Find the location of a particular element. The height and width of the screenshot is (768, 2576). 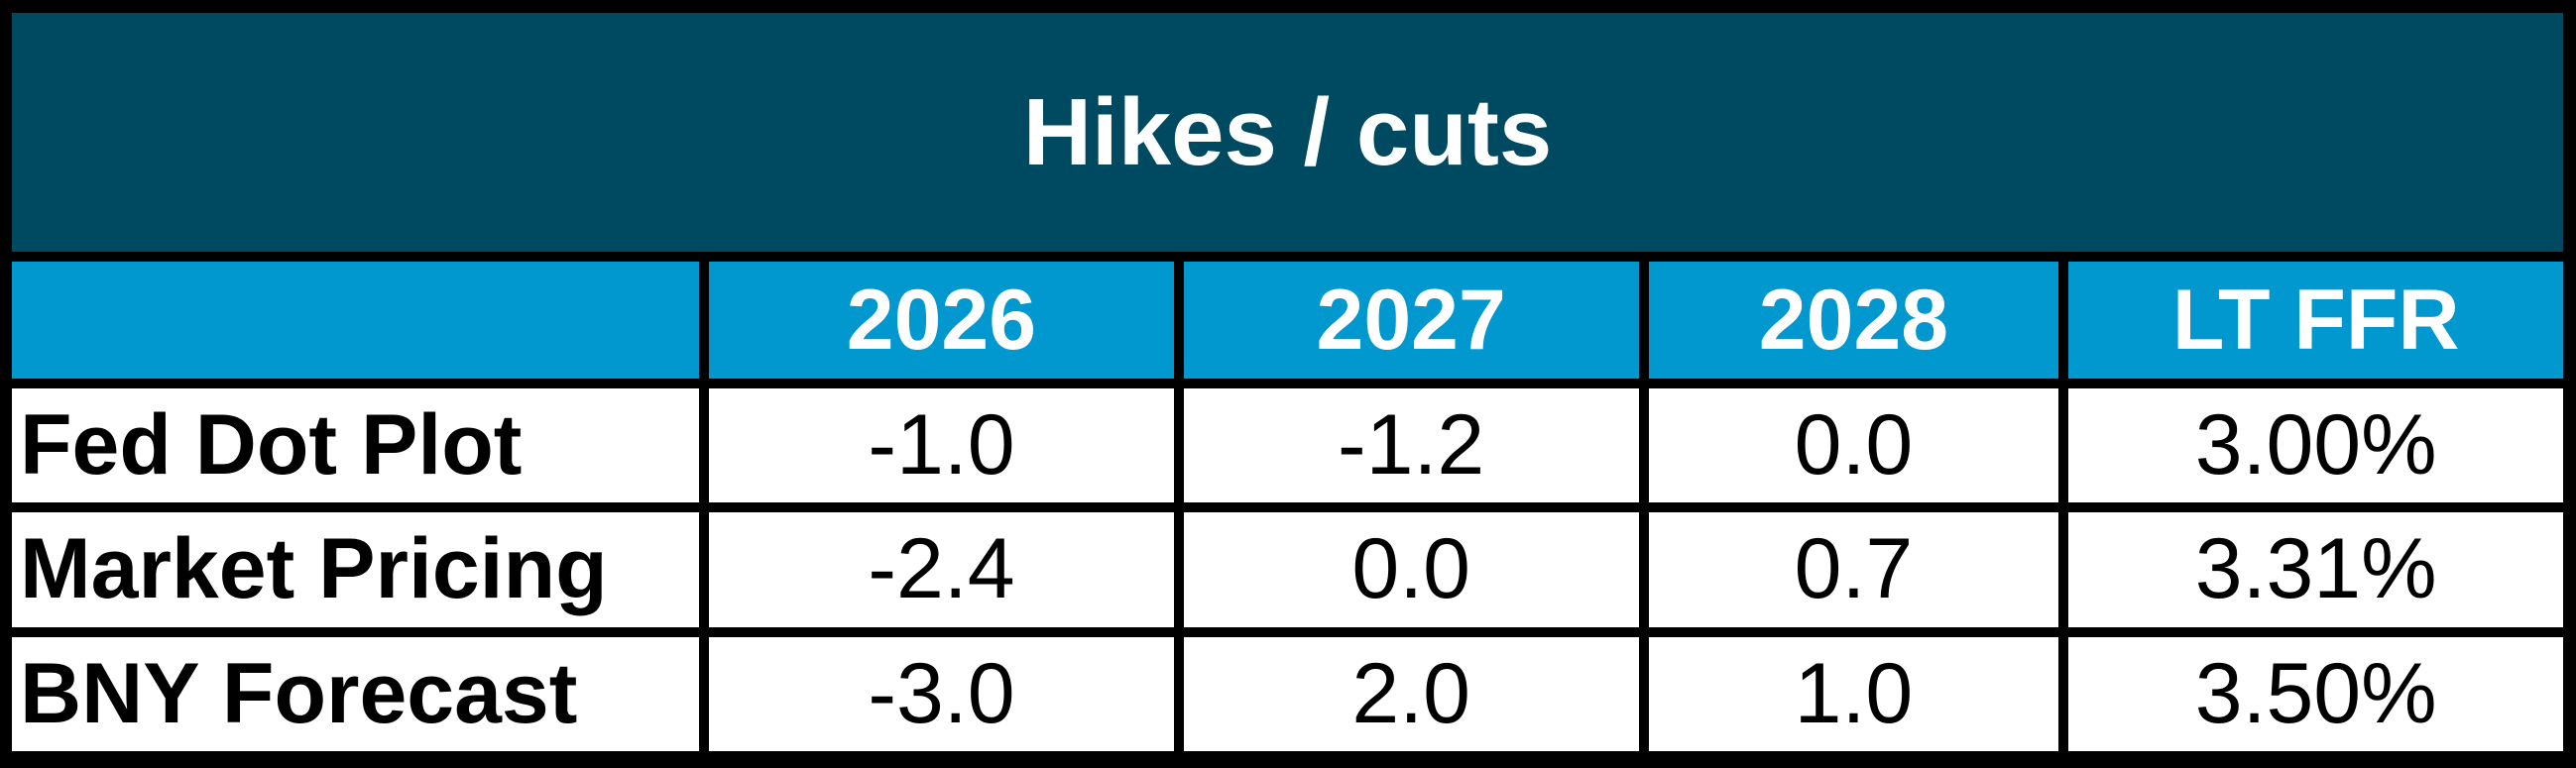

cell-fed-dot-plot-2026: -1.0 is located at coordinates (941, 445).